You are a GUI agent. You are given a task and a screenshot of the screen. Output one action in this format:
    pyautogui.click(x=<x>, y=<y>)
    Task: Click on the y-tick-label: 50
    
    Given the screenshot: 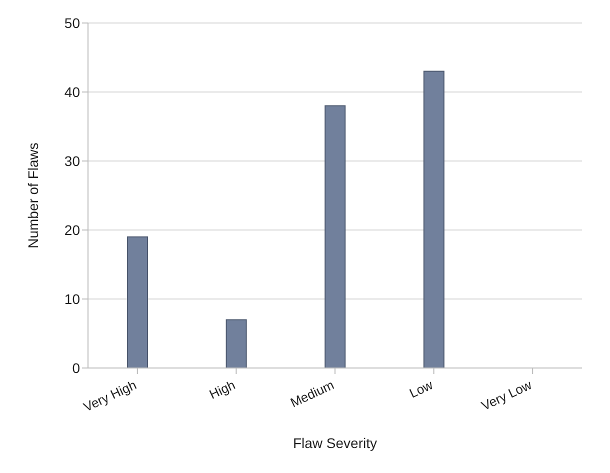 What is the action you would take?
    pyautogui.click(x=72, y=22)
    